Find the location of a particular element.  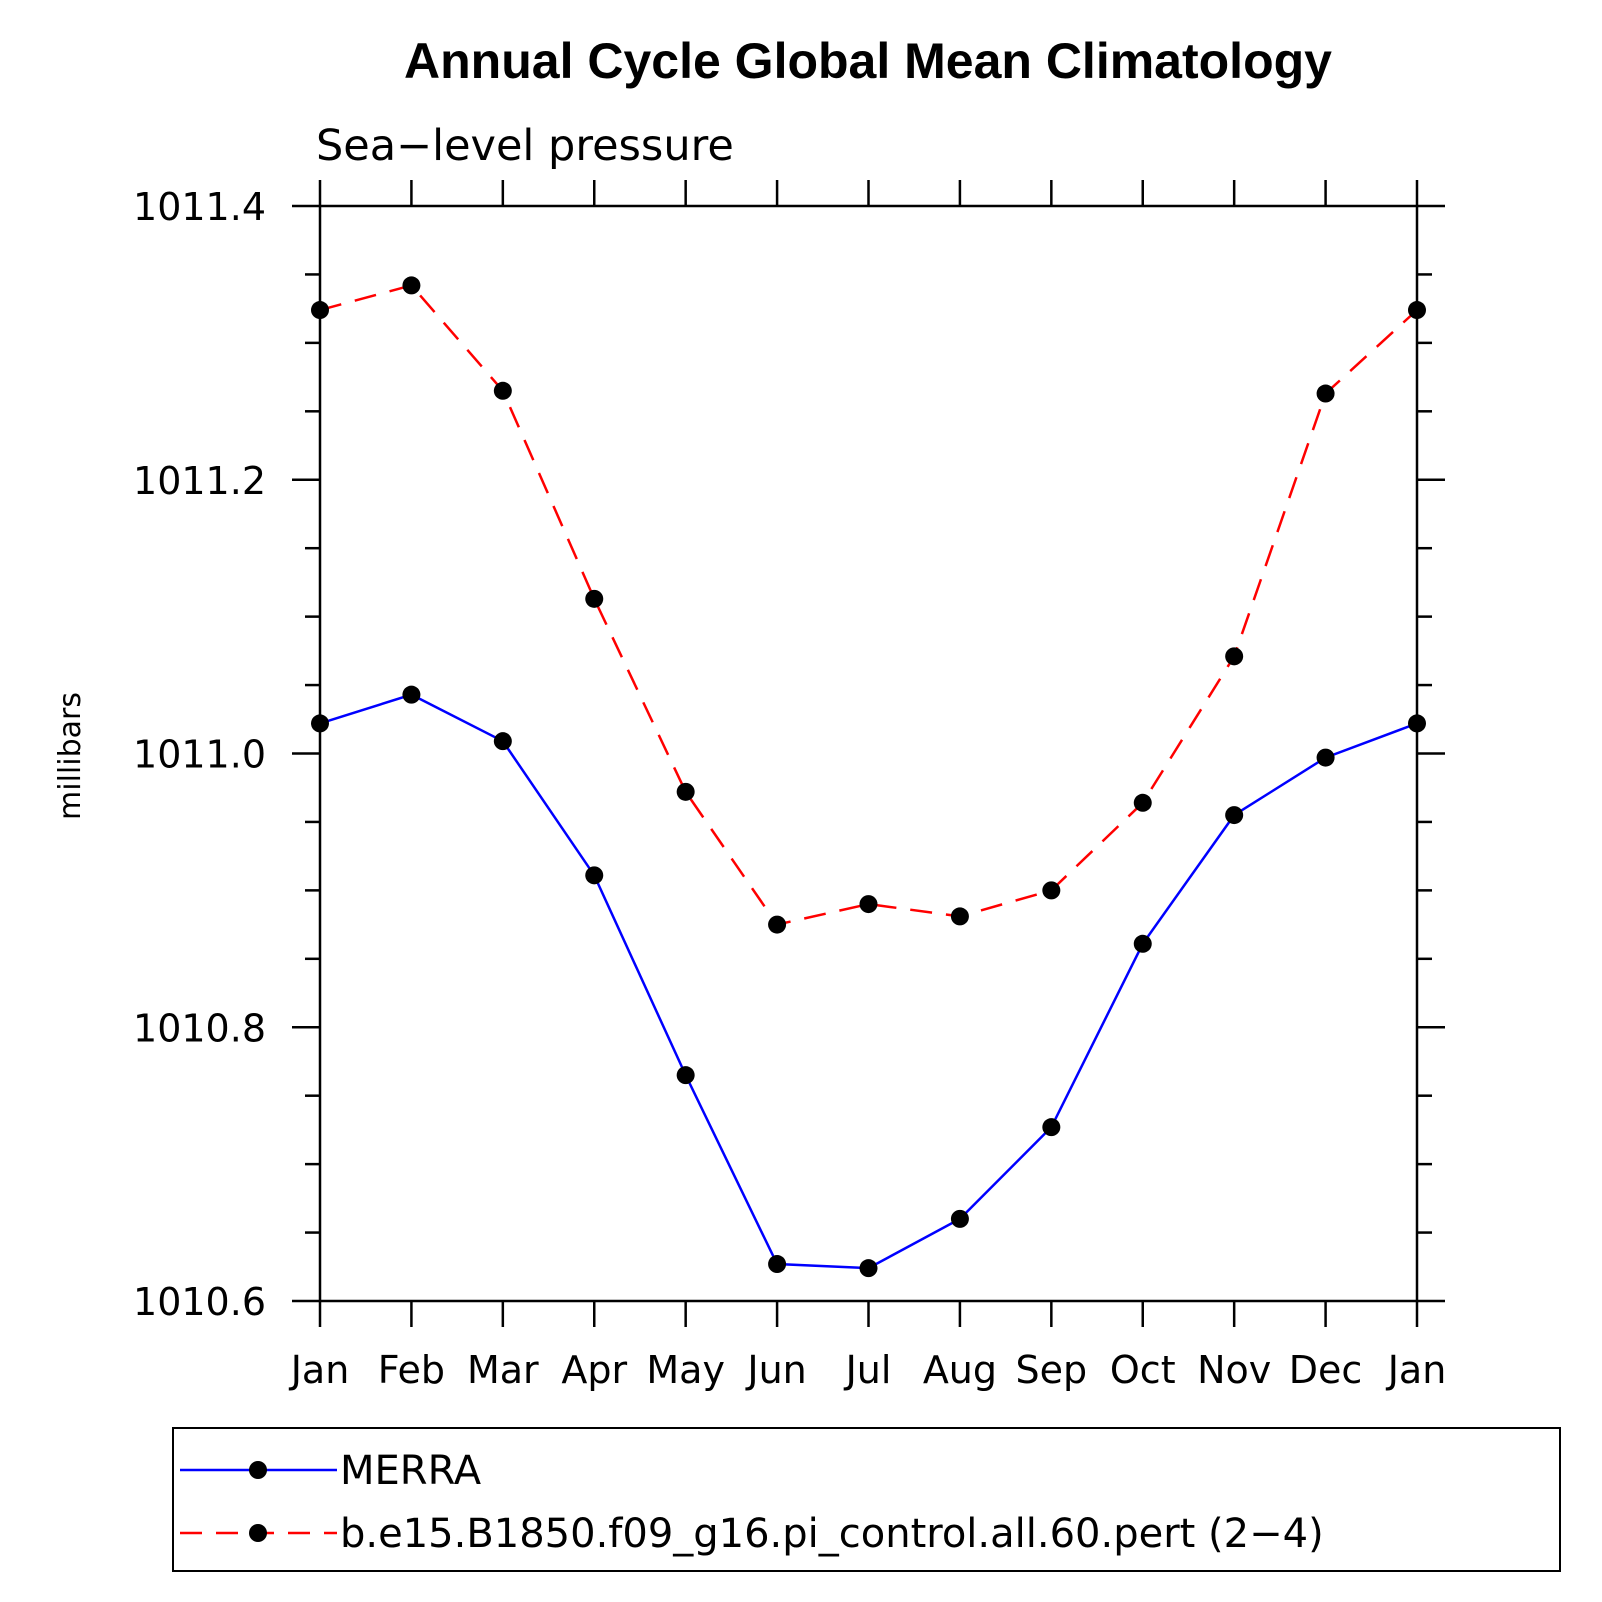

x-tick-label: Nov is located at coordinates (1234, 1370).